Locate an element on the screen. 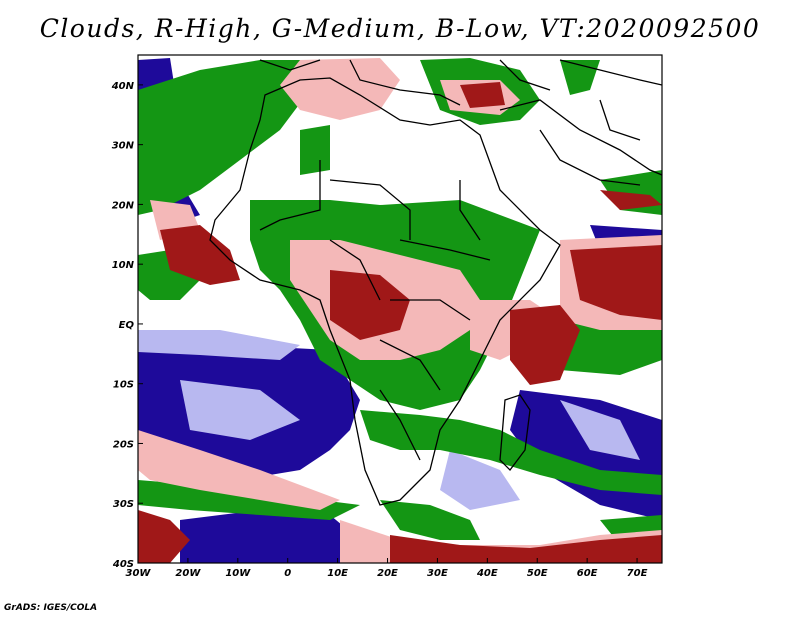  lon-tick-label: 10W is located at coordinates (238, 573).